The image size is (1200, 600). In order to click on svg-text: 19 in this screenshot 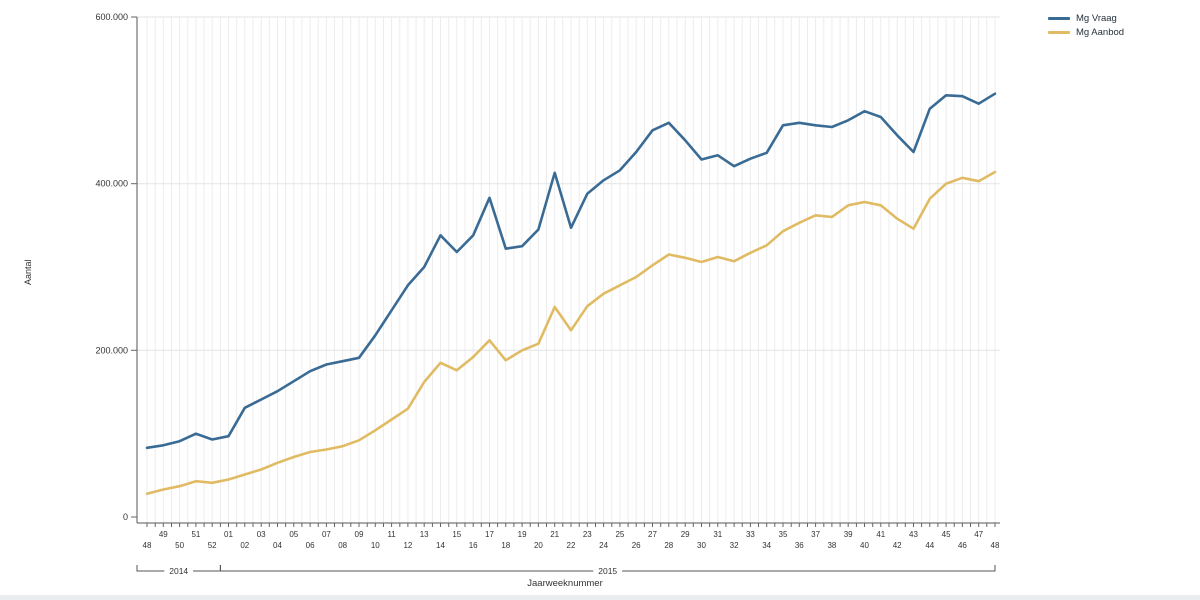, I will do `click(522, 534)`.